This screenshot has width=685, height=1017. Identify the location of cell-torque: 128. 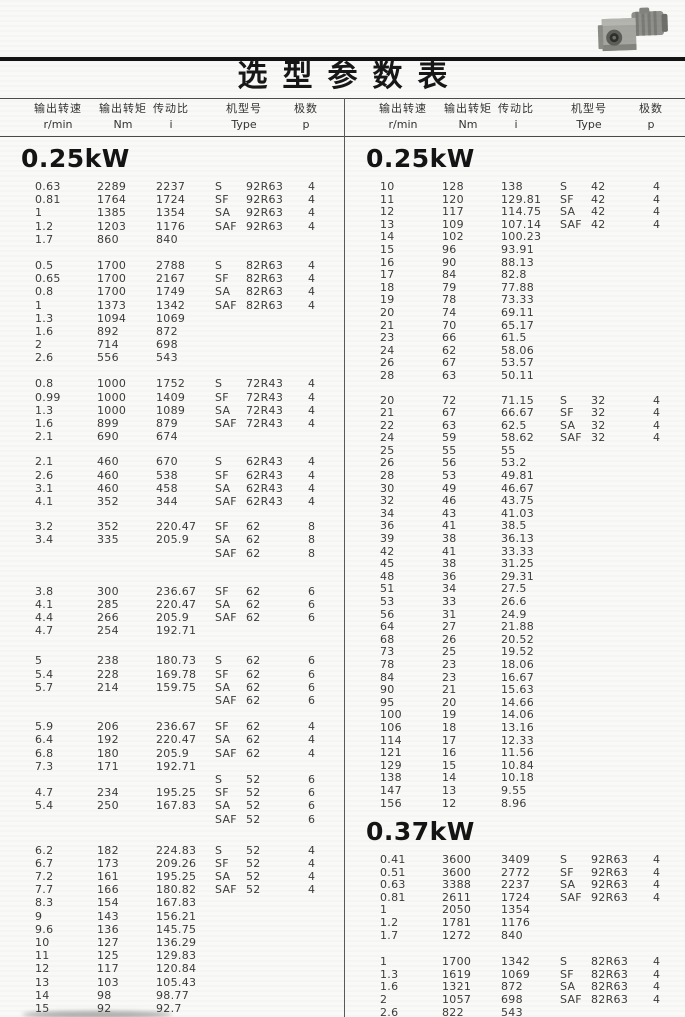
(453, 186).